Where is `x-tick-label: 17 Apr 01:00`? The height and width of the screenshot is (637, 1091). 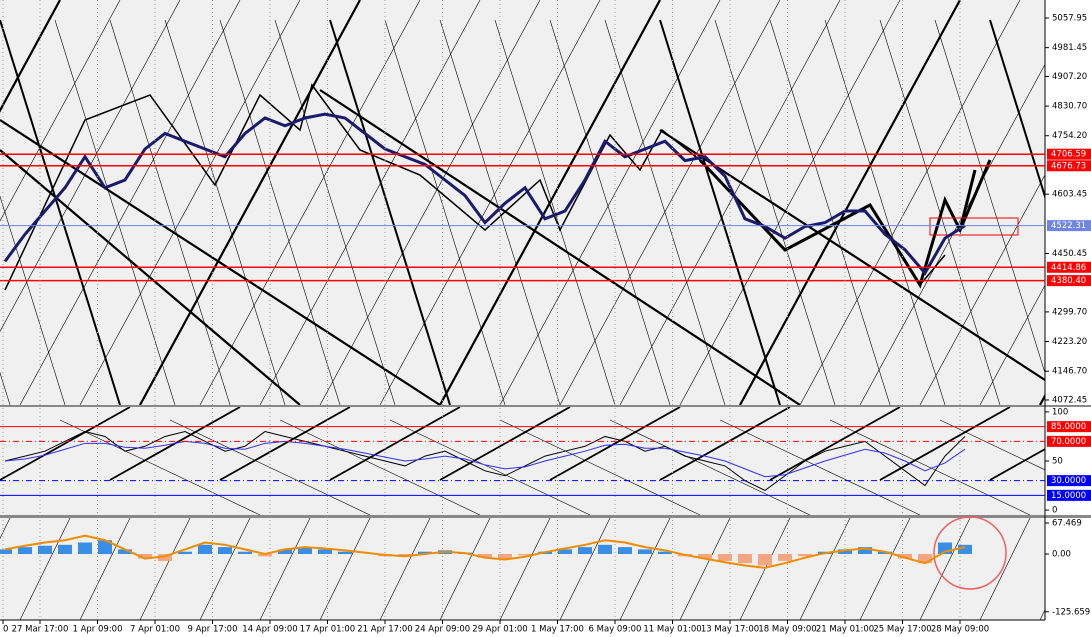
x-tick-label: 17 Apr 01:00 is located at coordinates (327, 630).